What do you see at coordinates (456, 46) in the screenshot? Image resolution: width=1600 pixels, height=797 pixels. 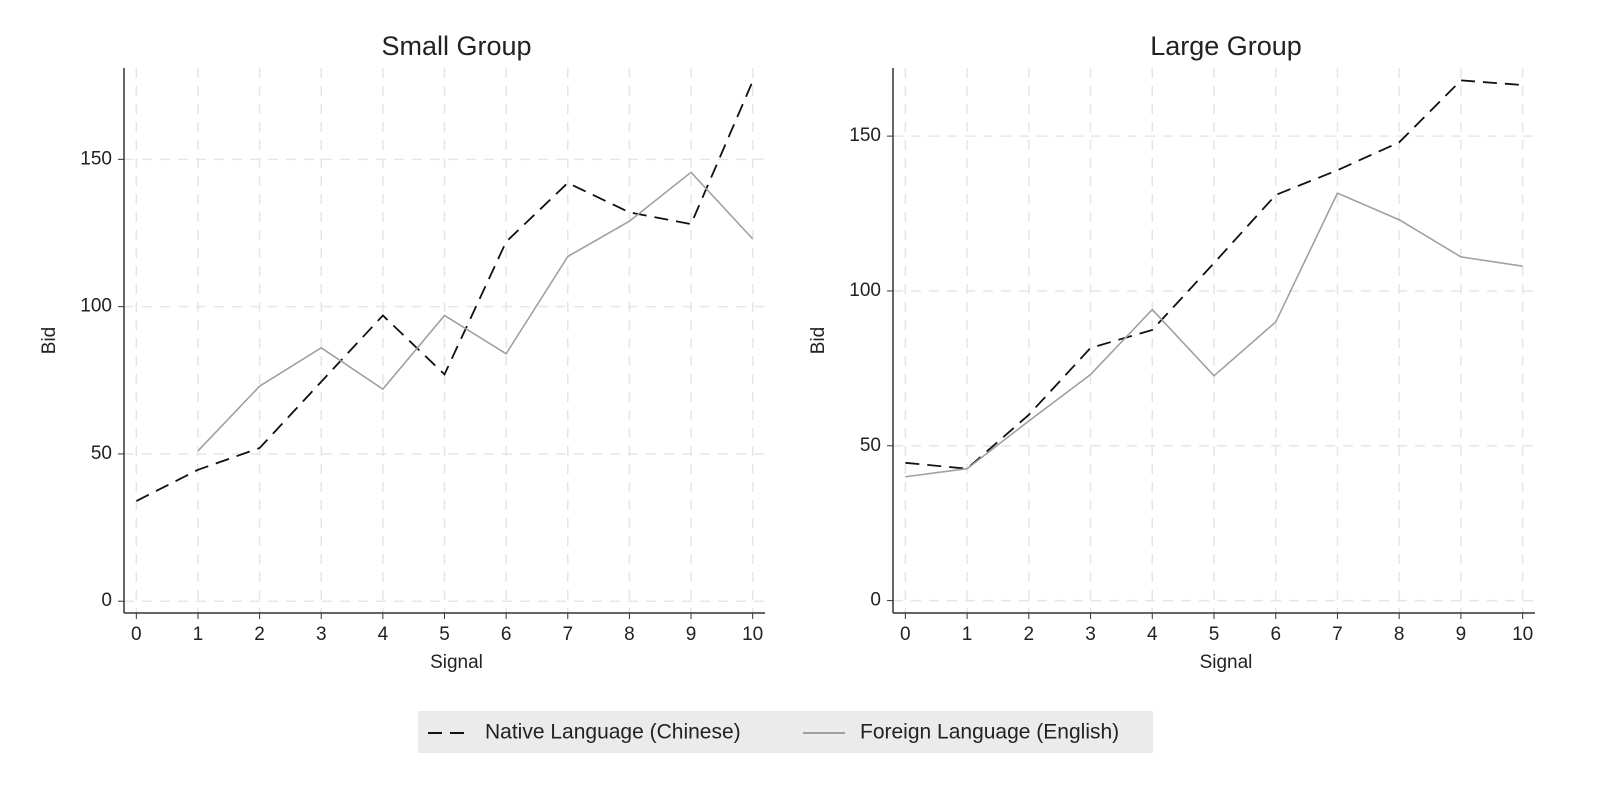 I see `chart-title: Small Group` at bounding box center [456, 46].